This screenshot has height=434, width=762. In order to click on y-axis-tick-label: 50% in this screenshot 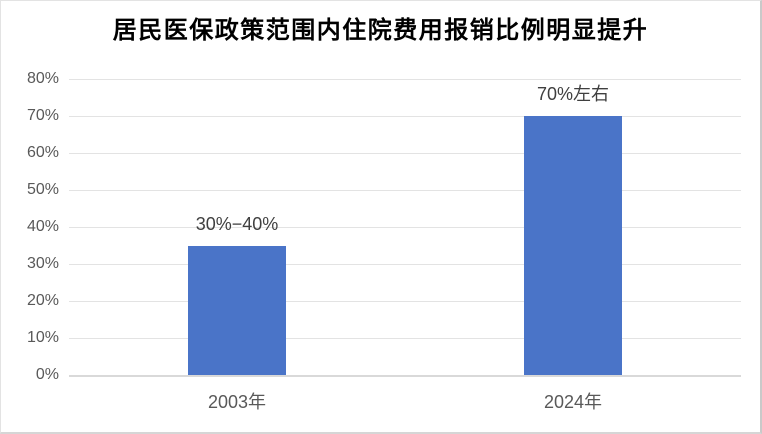, I will do `click(42, 189)`.